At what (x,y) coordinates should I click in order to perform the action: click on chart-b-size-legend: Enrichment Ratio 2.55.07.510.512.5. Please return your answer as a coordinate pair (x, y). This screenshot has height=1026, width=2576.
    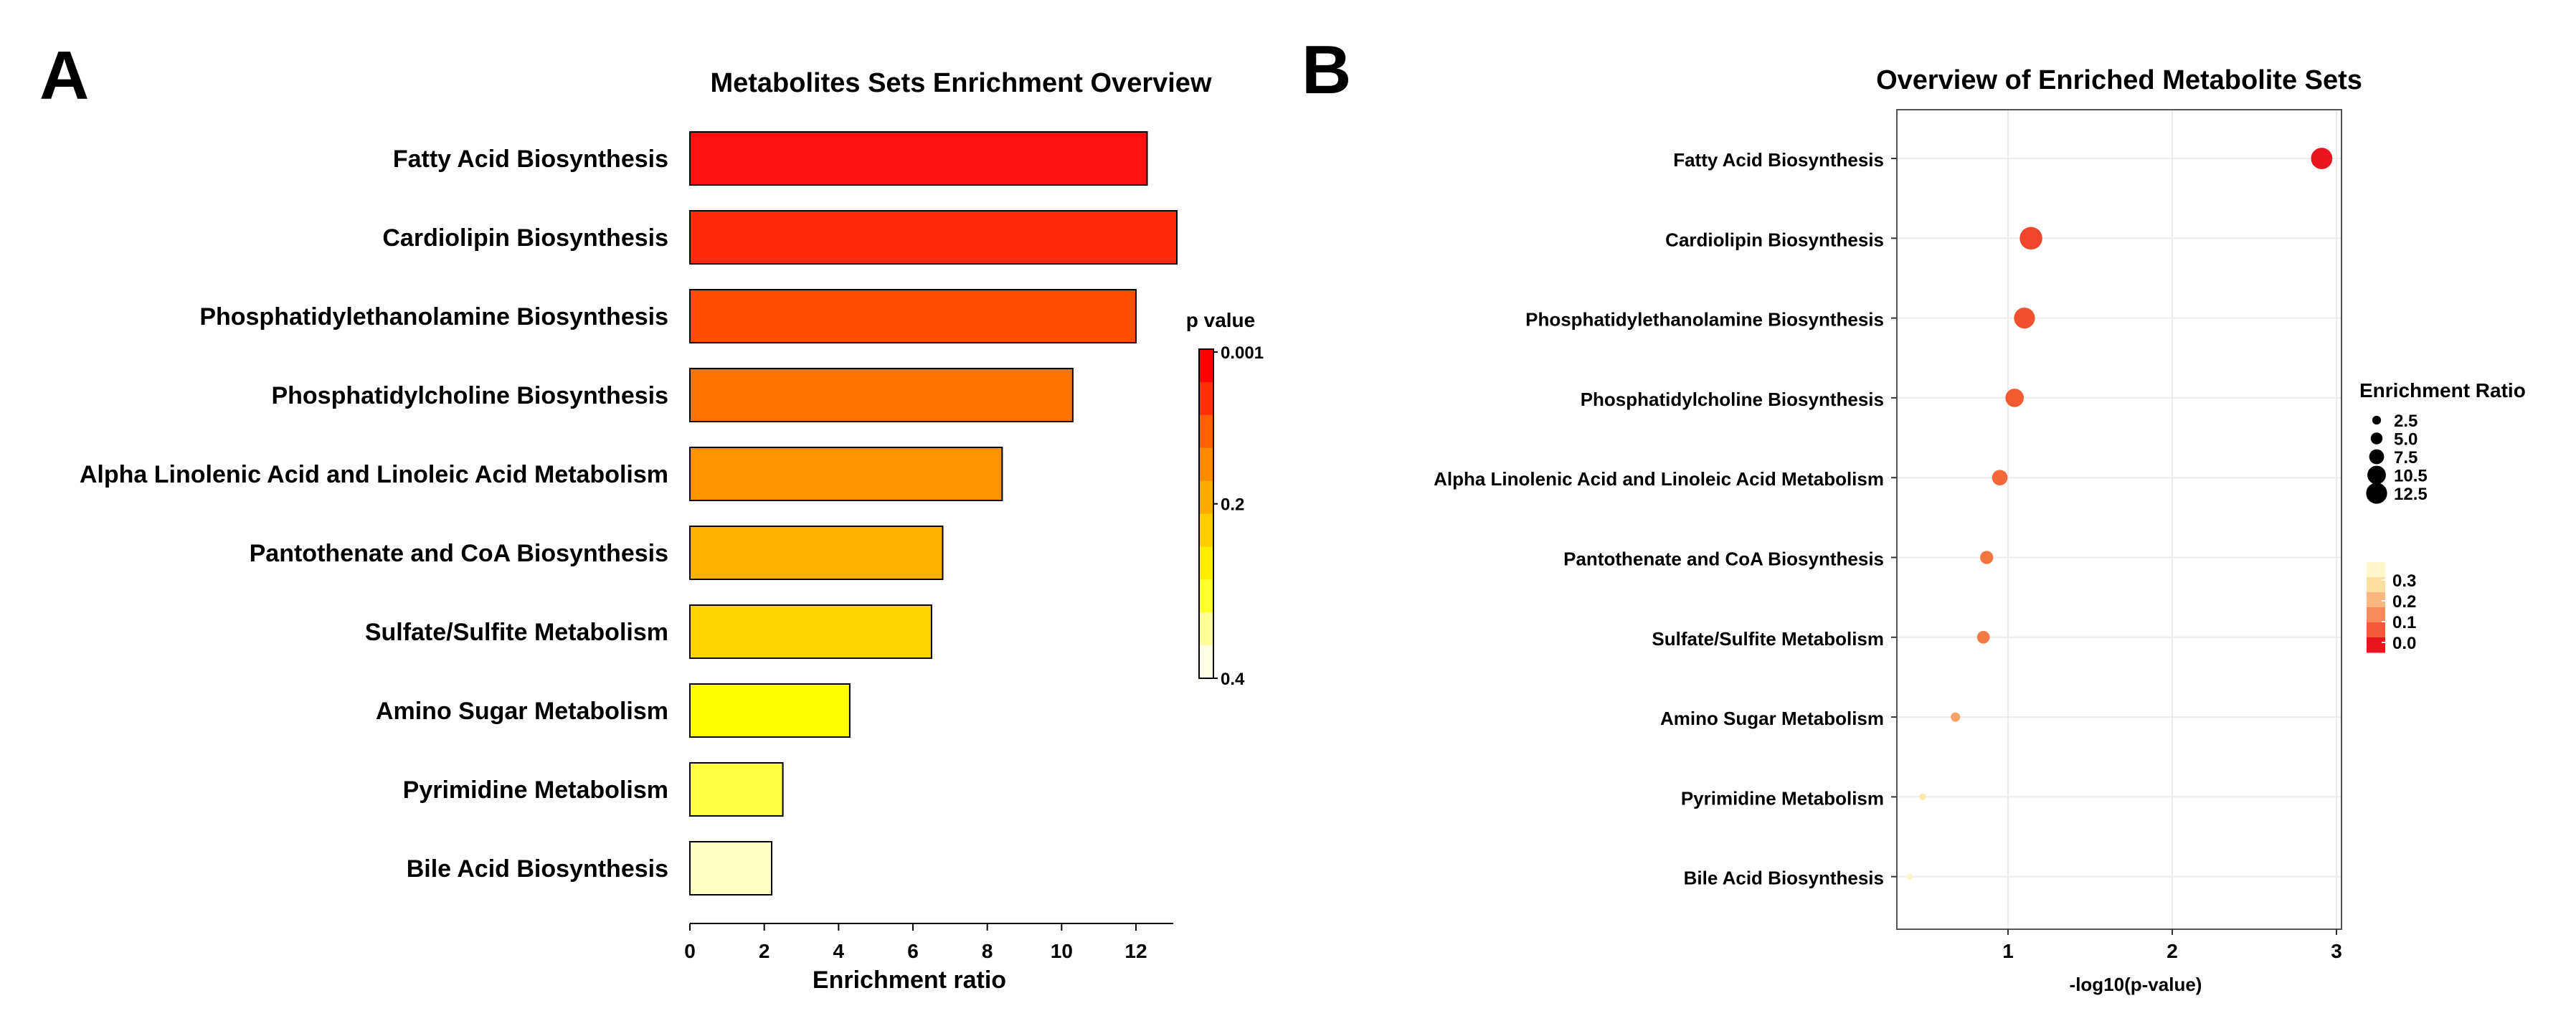
    Looking at the image, I should click on (2442, 441).